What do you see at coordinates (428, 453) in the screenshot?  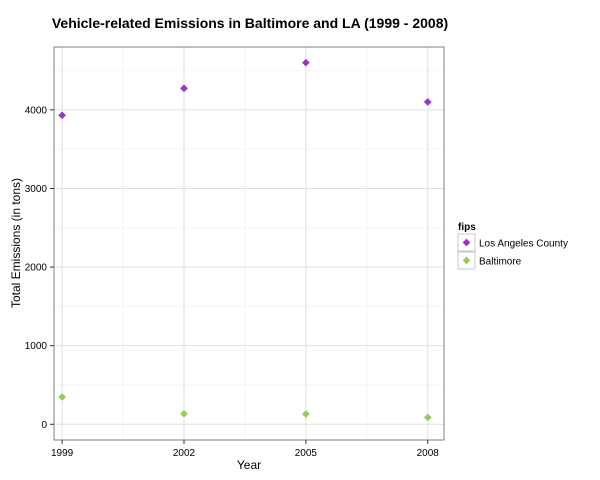 I see `x-tick-label: 2008` at bounding box center [428, 453].